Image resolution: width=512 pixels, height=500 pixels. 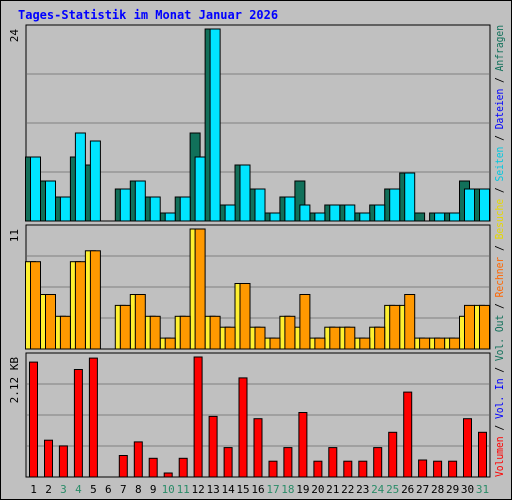 I want to click on legend-item-5: /, so click(x=499, y=305).